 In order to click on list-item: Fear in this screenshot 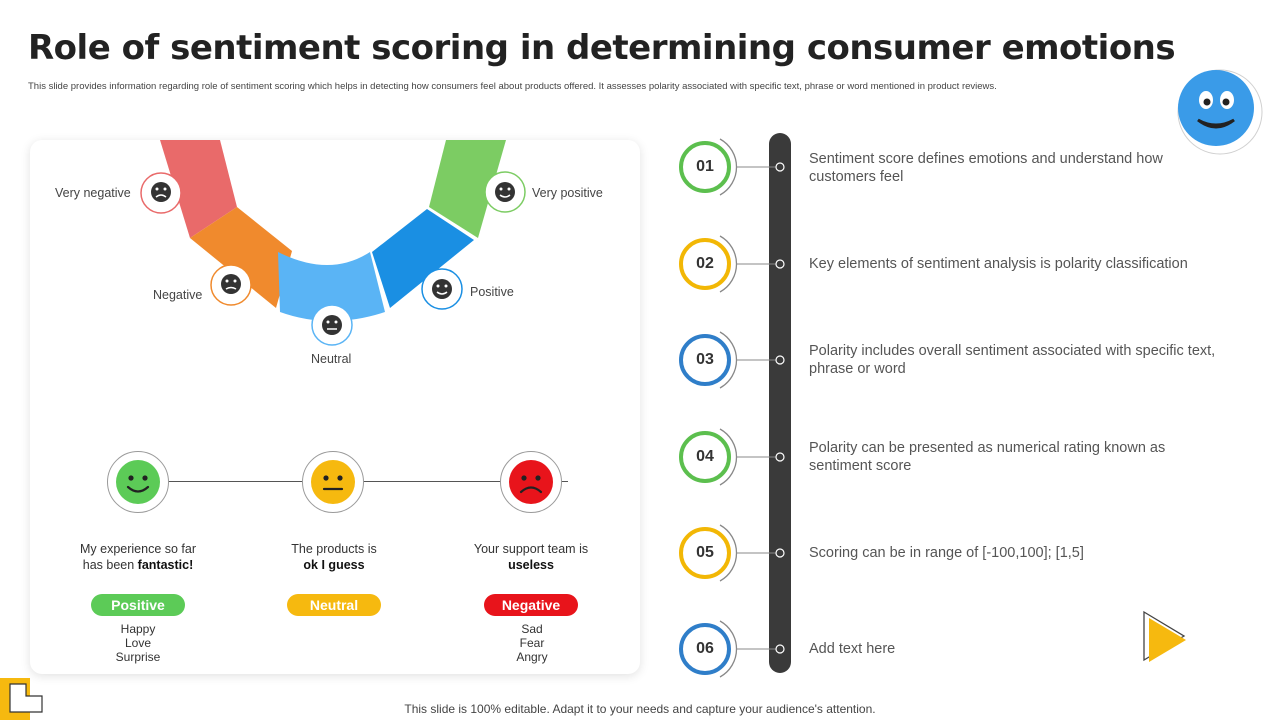, I will do `click(532, 643)`.